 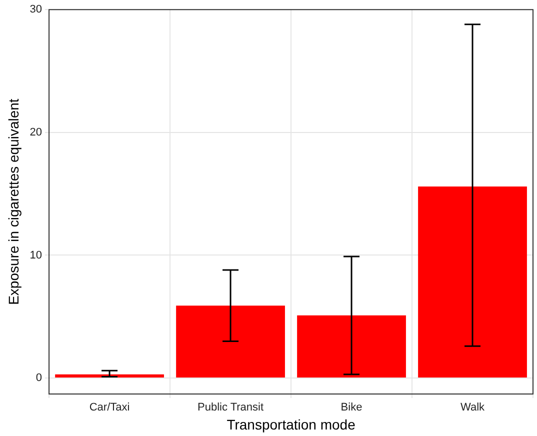 I want to click on x-tick-label: Bike, so click(x=351, y=408).